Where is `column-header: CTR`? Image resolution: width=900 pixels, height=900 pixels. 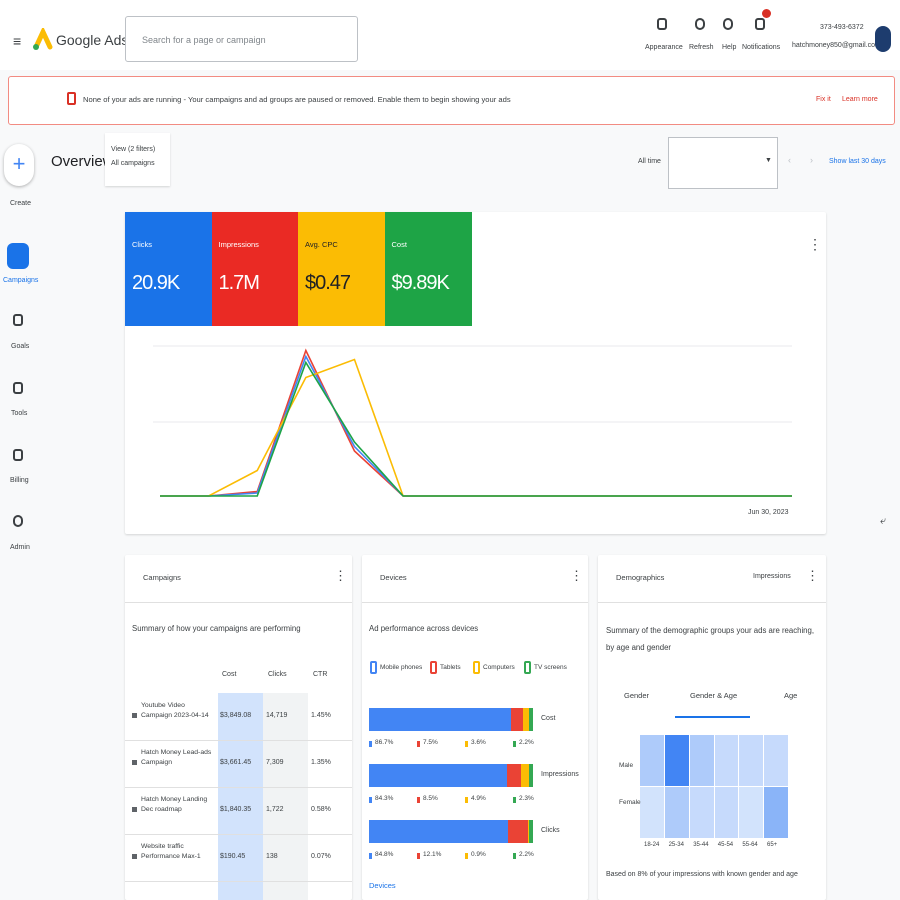
column-header: CTR is located at coordinates (320, 674).